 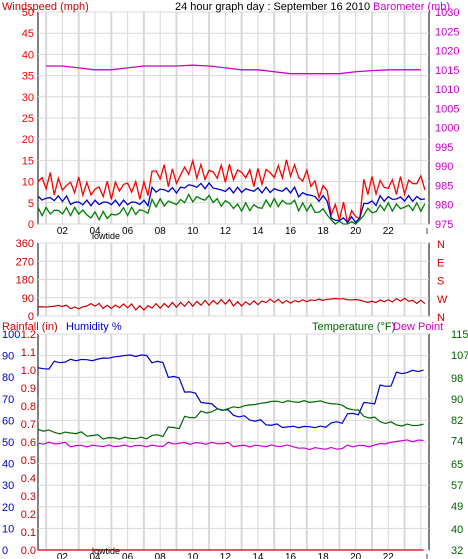 I want to click on baro-tick-label: 1010, so click(x=447, y=90).